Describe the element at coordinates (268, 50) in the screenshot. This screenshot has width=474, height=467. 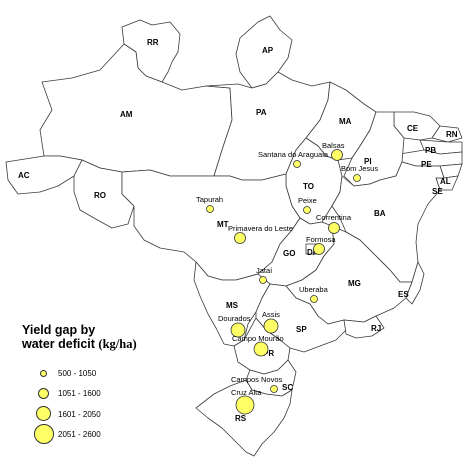
I see `state-code-ap: AP` at that location.